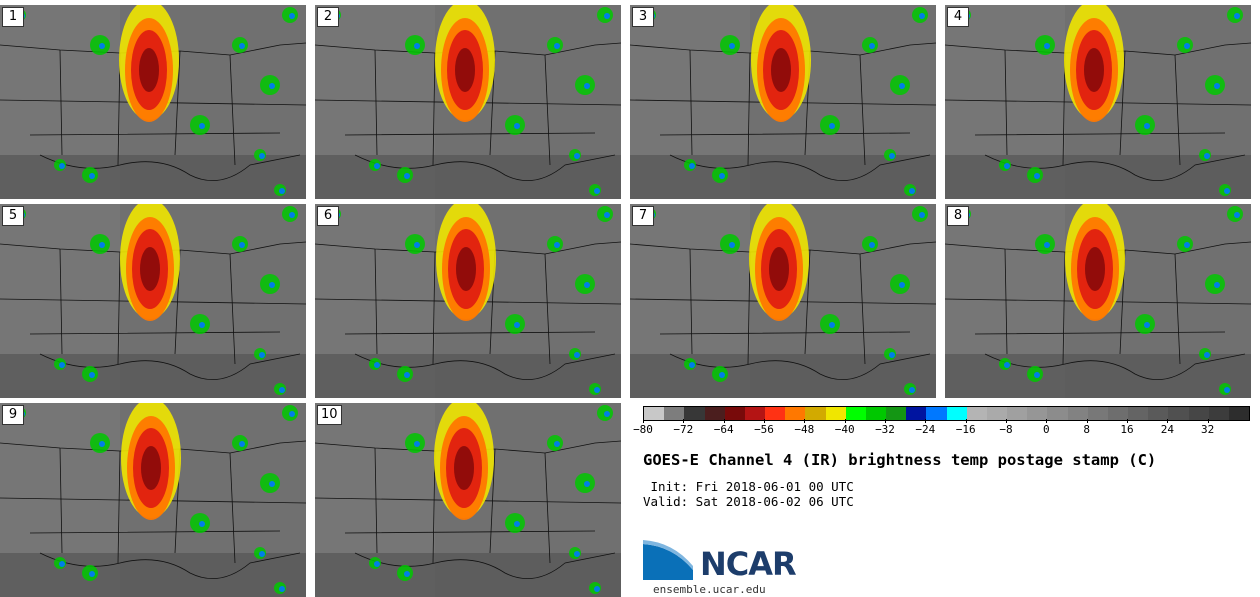 The height and width of the screenshot is (597, 1260). Describe the element at coordinates (783, 102) in the screenshot. I see `map-panel-3: 3` at that location.